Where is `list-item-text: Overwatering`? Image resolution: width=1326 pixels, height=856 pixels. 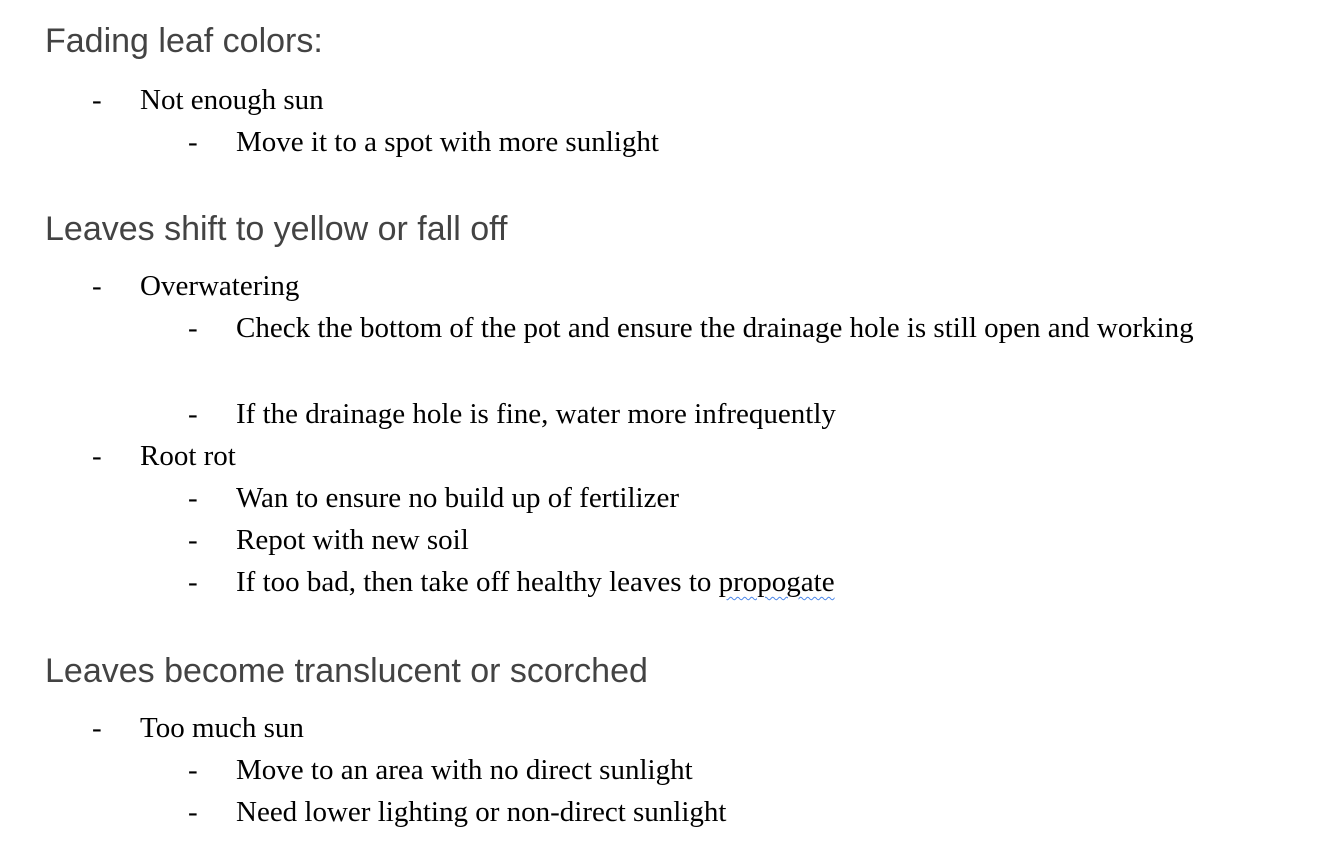 list-item-text: Overwatering is located at coordinates (220, 286).